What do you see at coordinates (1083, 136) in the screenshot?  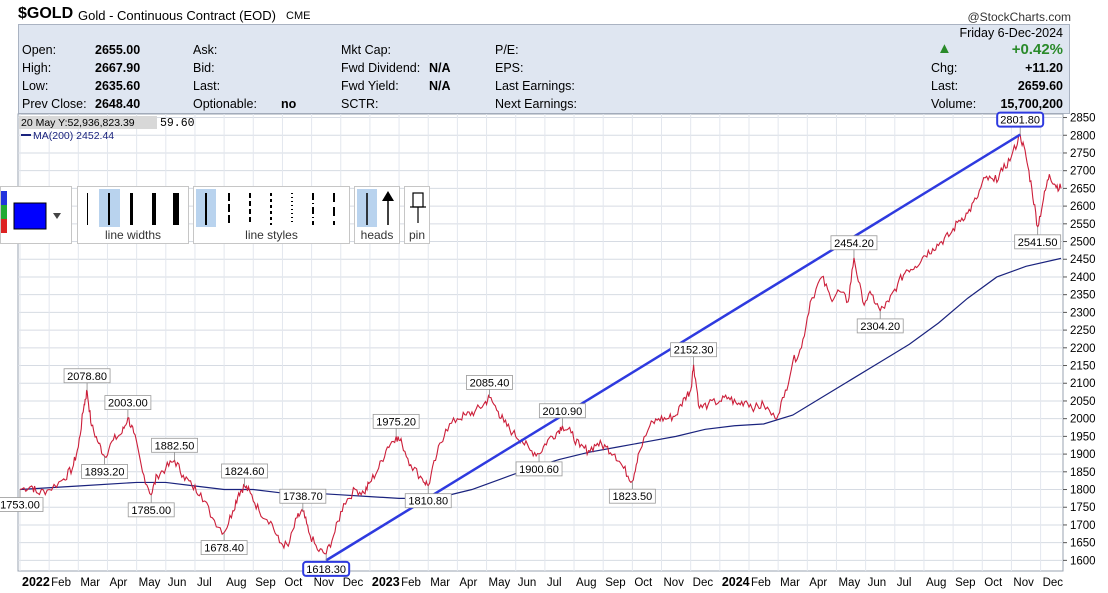 I see `y-tick-label: 2800` at bounding box center [1083, 136].